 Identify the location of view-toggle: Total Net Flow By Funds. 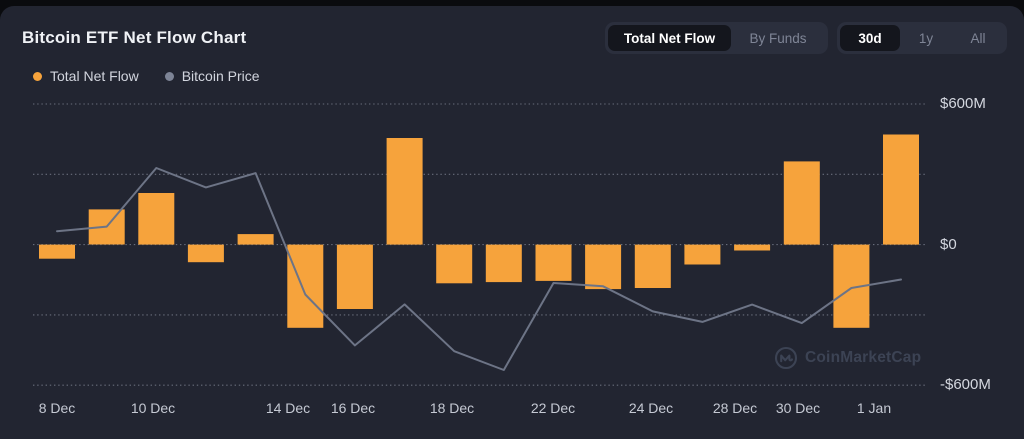
(716, 38).